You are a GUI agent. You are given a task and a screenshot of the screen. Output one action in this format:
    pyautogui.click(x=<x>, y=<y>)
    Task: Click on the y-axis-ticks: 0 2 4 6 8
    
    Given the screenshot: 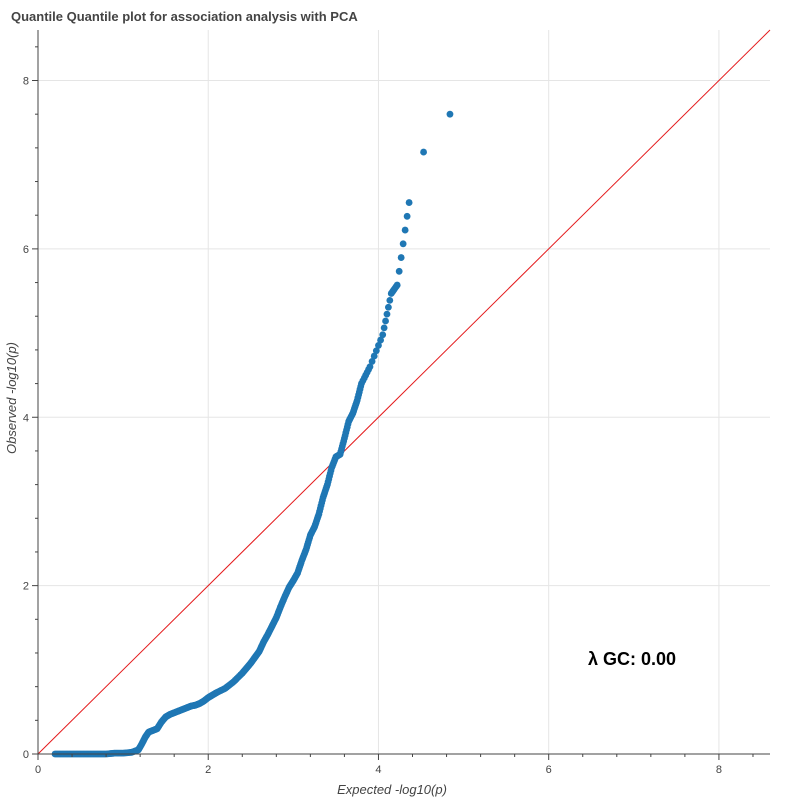 What is the action you would take?
    pyautogui.click(x=30, y=403)
    